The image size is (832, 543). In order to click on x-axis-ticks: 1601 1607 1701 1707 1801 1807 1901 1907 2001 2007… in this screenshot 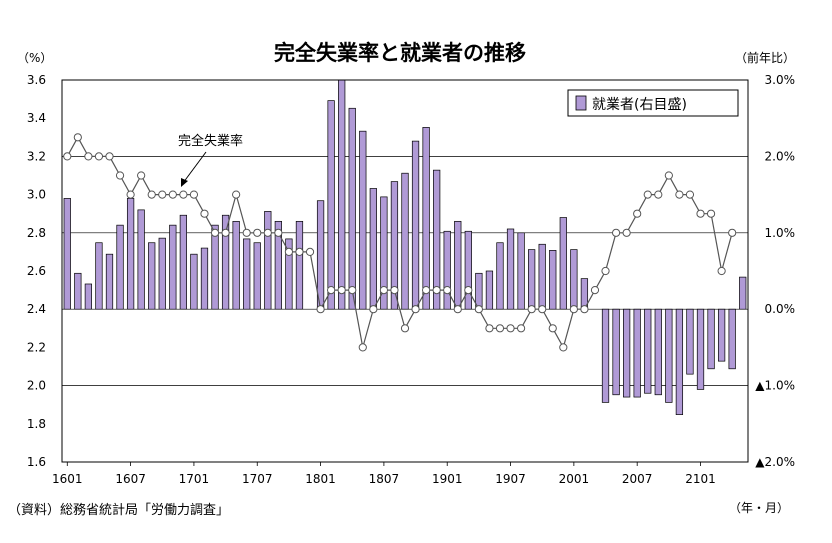, I will do `click(384, 474)`.